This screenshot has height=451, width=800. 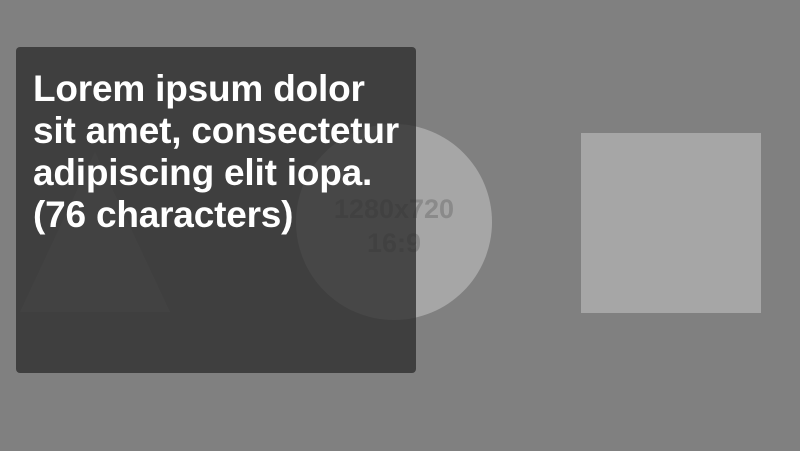 What do you see at coordinates (671, 223) in the screenshot?
I see `square-shape-icon` at bounding box center [671, 223].